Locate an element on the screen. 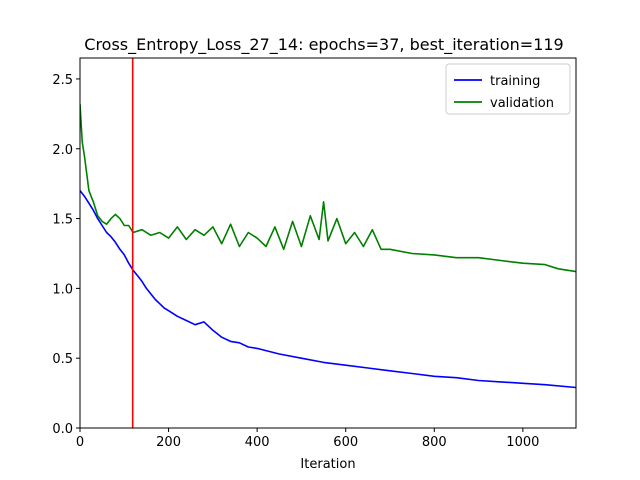  x-tick-label: 200 is located at coordinates (168, 442).